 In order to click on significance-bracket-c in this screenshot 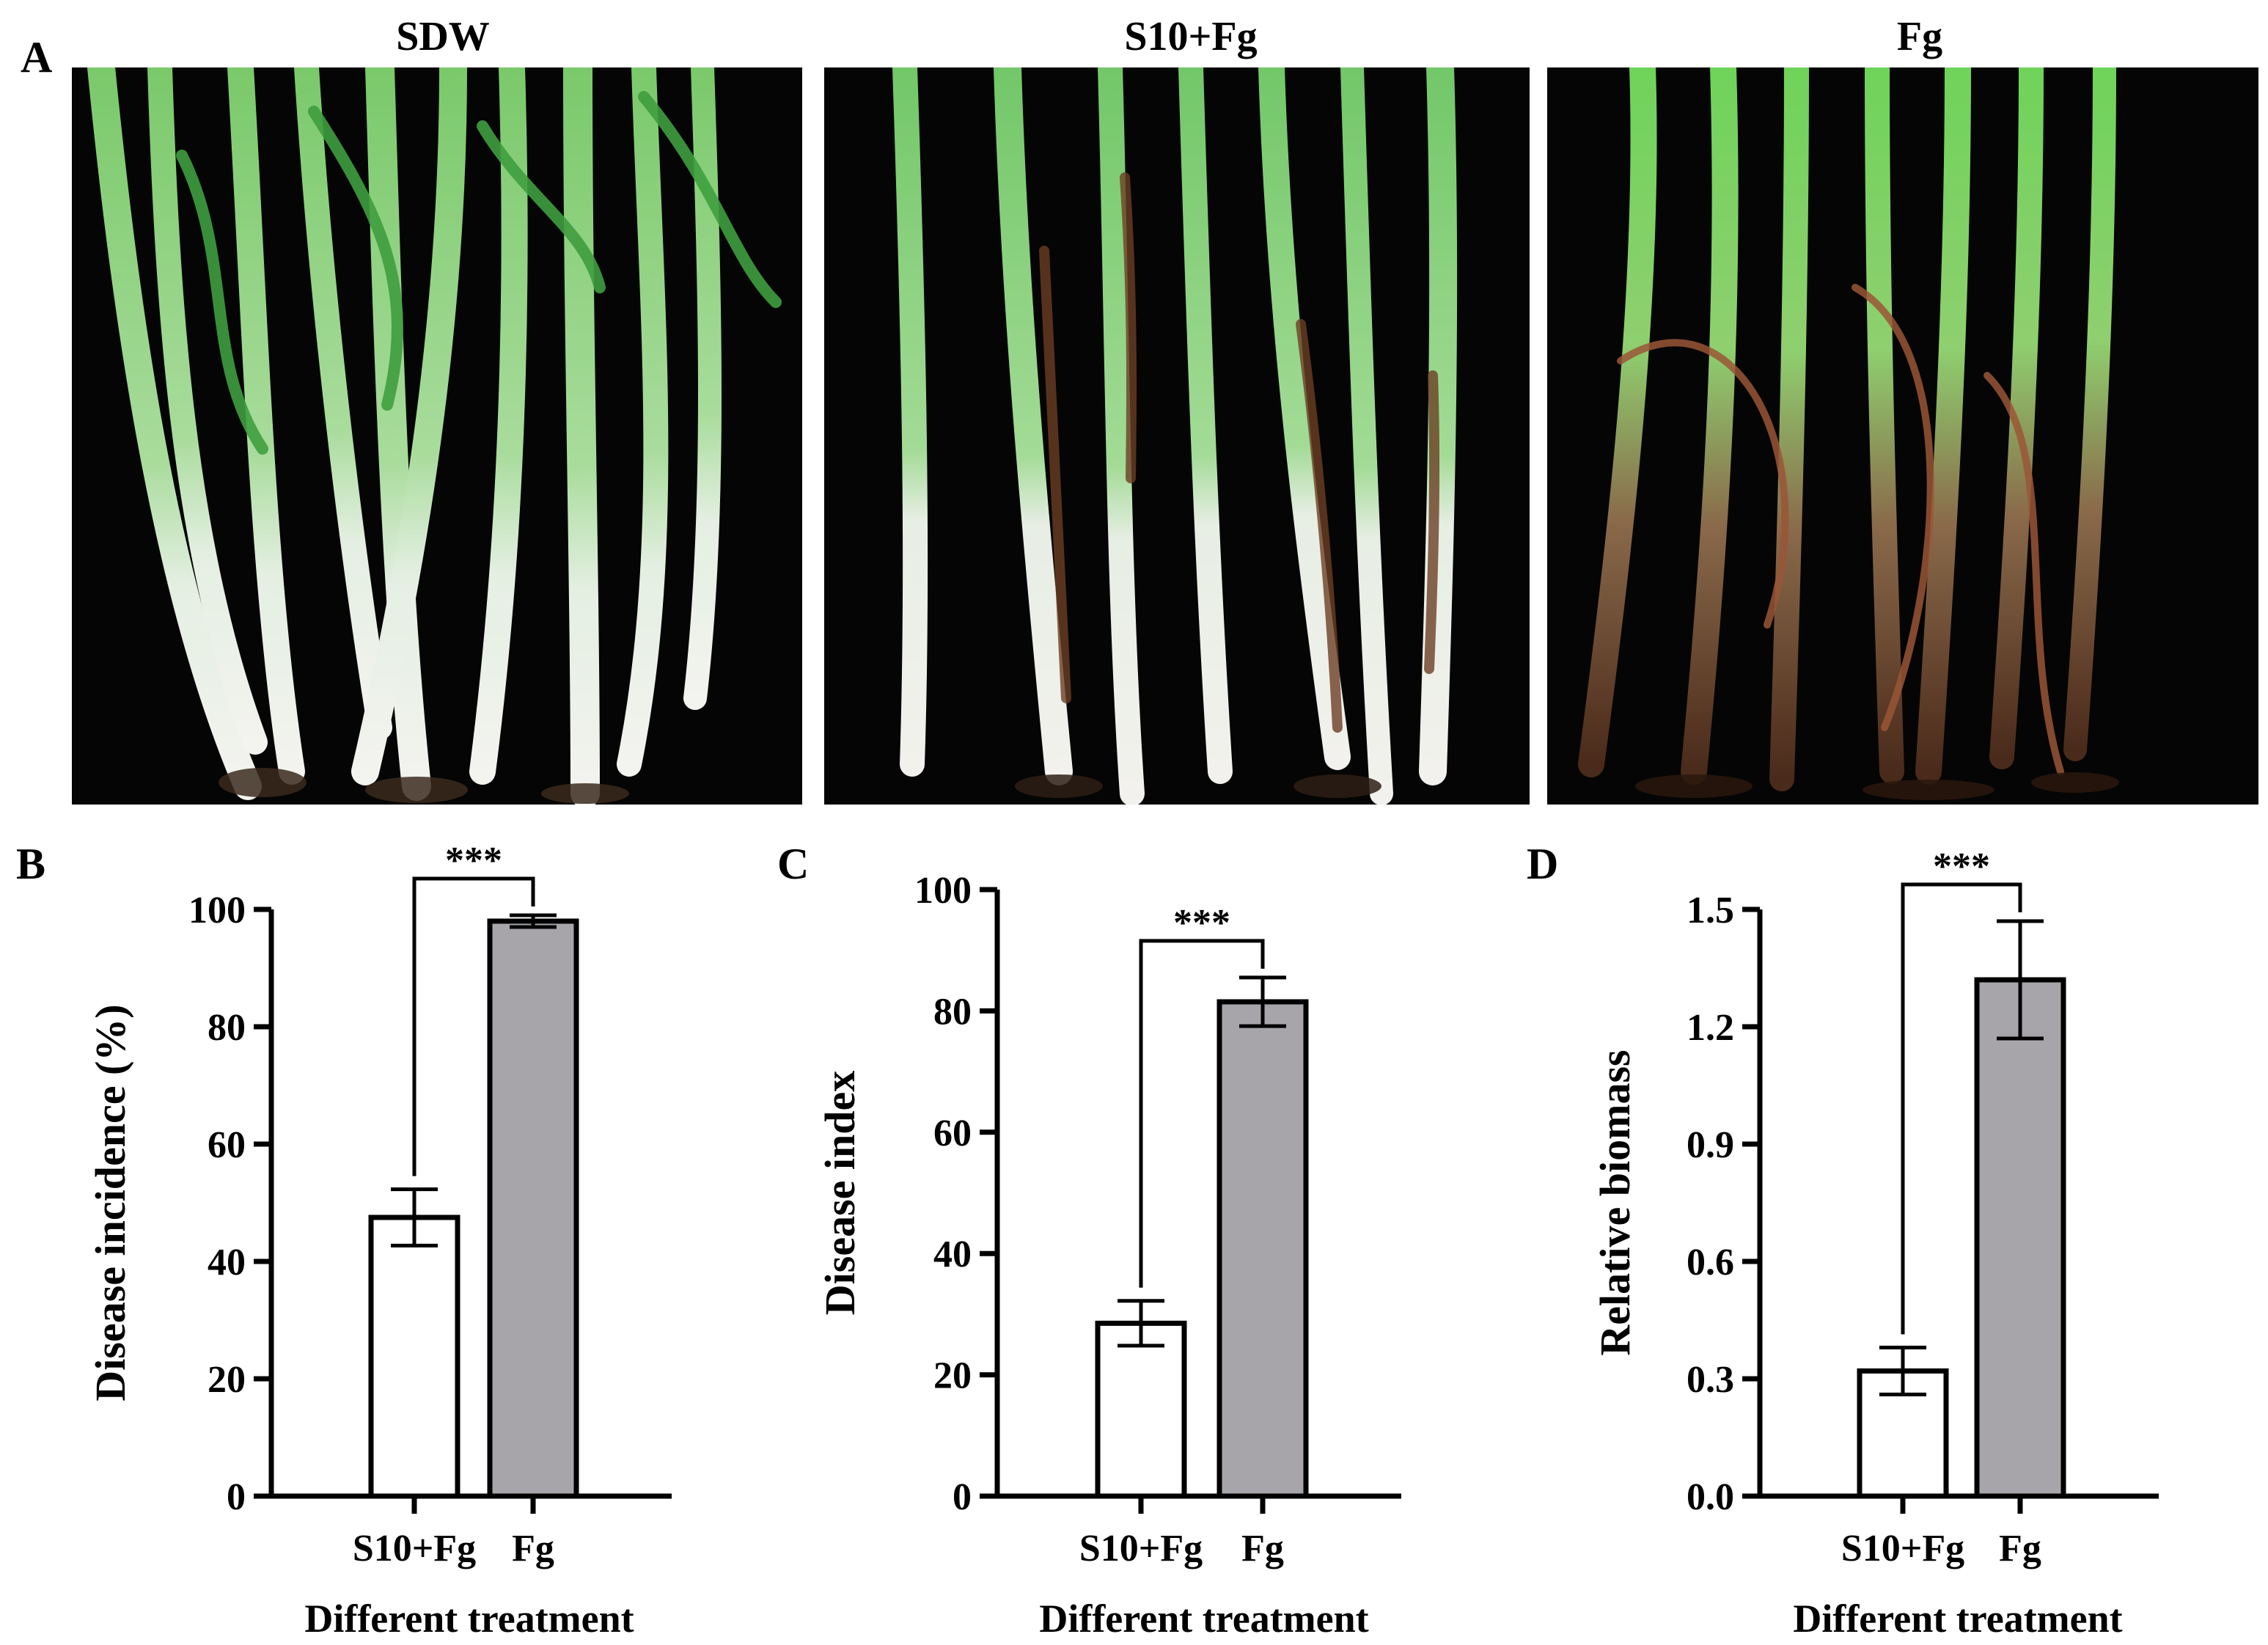, I will do `click(1202, 1113)`.